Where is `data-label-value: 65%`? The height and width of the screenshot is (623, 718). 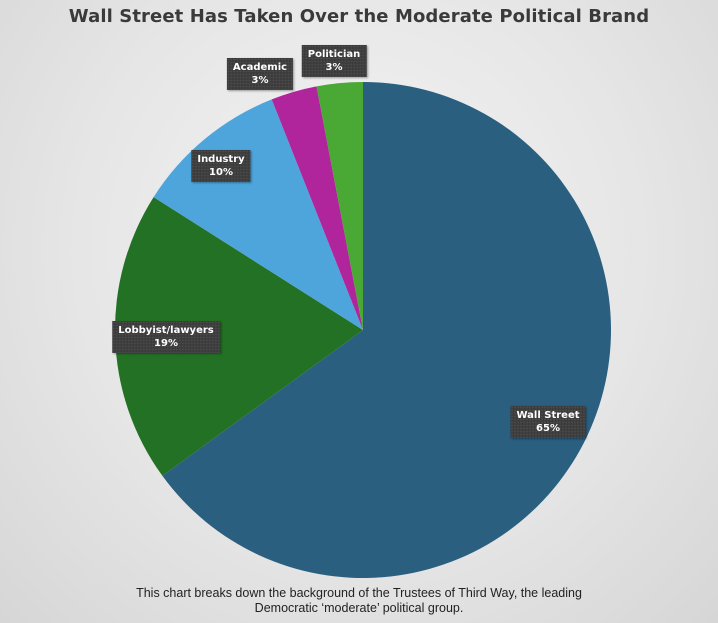
data-label-value: 65% is located at coordinates (548, 428).